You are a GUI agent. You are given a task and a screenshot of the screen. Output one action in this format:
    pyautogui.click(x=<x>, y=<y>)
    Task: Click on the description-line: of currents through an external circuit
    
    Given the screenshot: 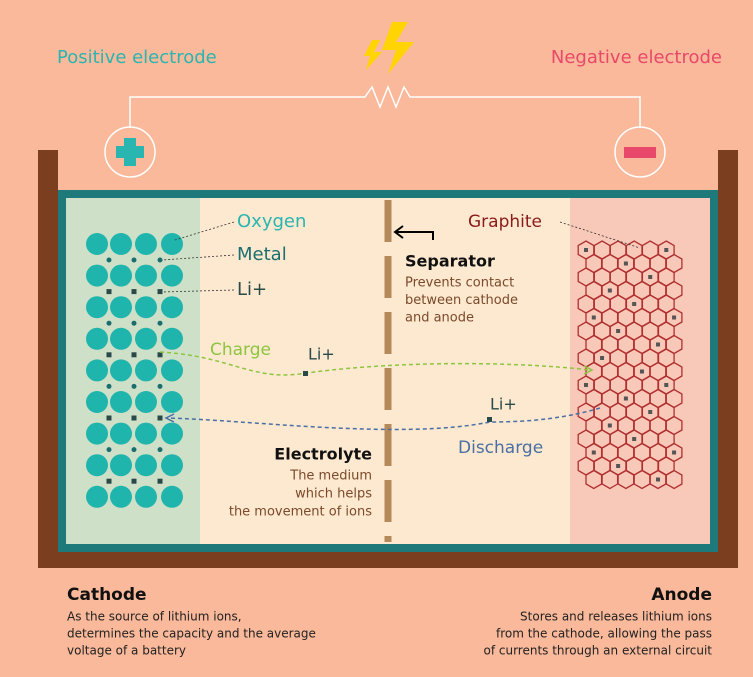 What is the action you would take?
    pyautogui.click(x=597, y=651)
    